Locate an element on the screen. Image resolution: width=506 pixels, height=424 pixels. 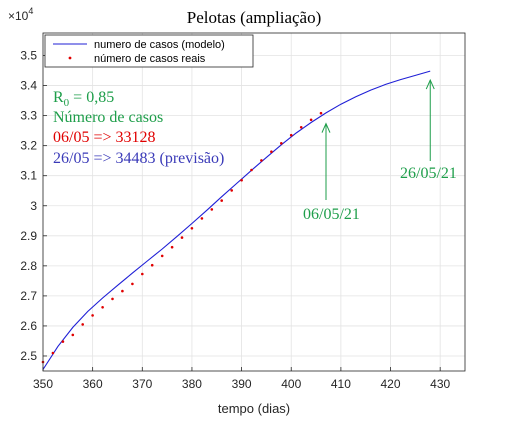
x-tick-label: 400 is located at coordinates (291, 384).